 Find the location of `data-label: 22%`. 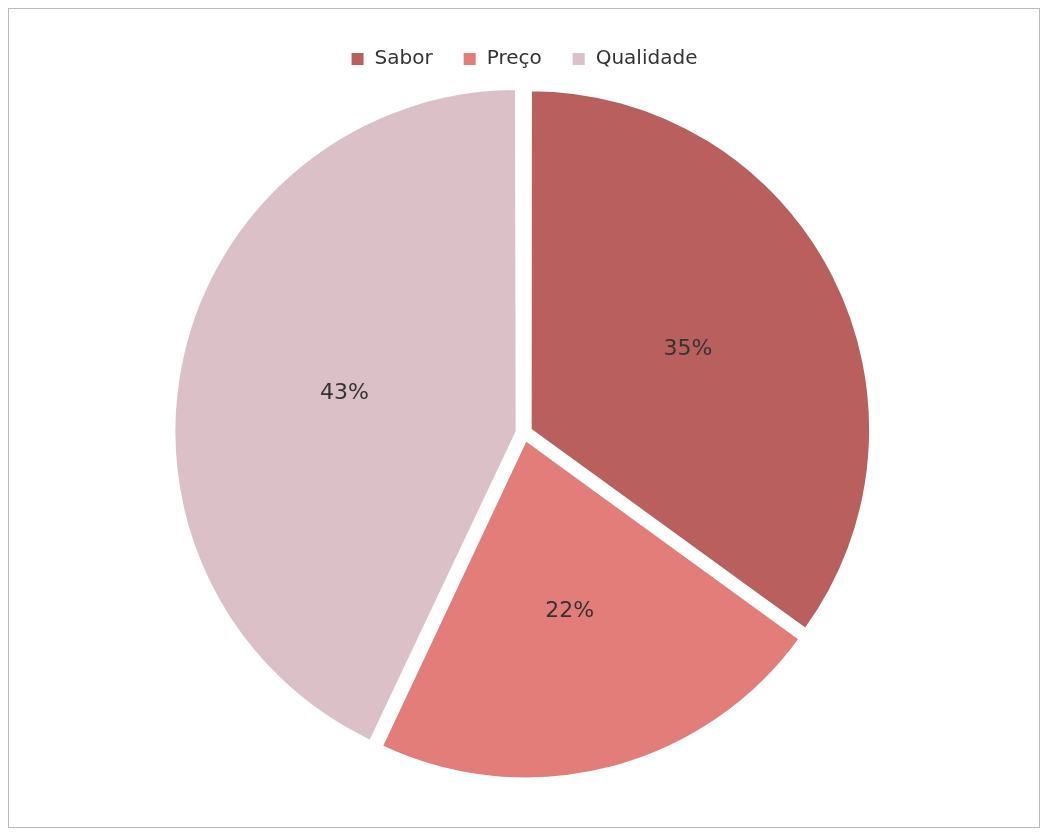

data-label: 22% is located at coordinates (570, 609).